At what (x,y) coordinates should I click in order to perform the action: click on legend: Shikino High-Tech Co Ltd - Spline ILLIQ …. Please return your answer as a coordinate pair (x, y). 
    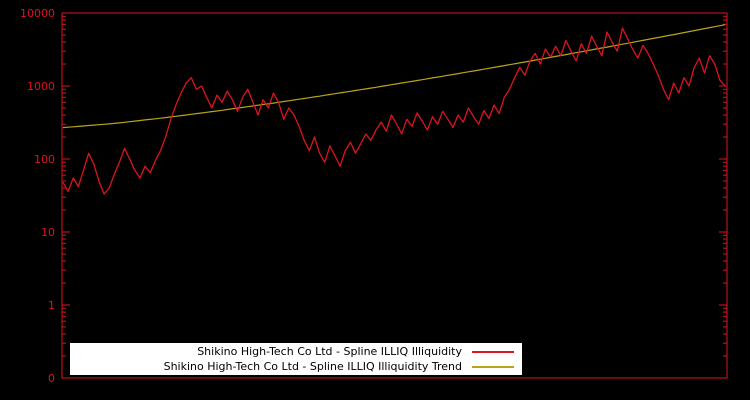
    Looking at the image, I should click on (296, 359).